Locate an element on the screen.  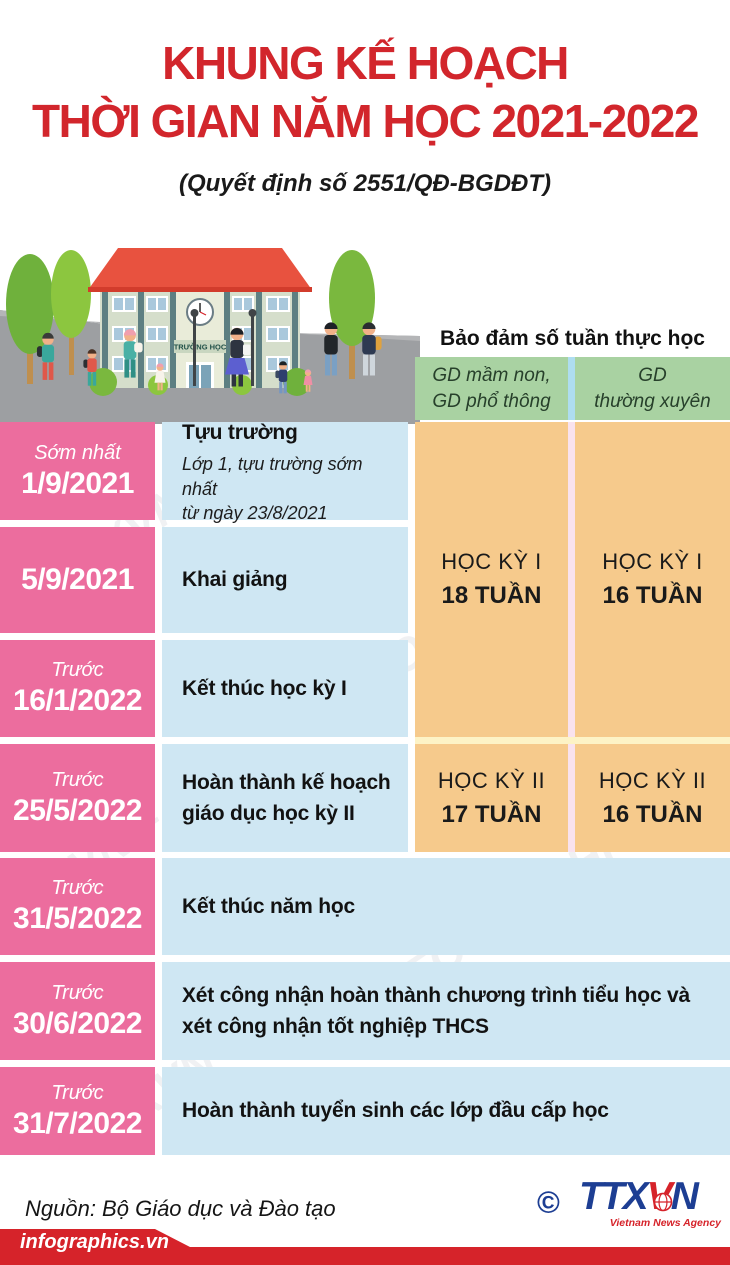
event-title: Tựu trường is located at coordinates (240, 432).